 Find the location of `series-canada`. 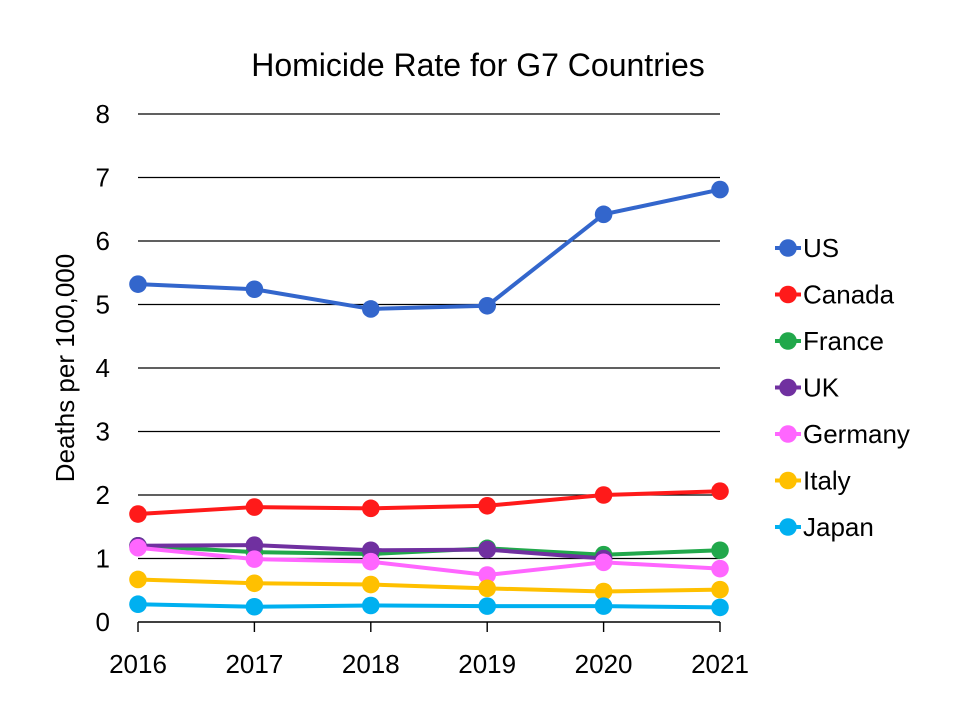

series-canada is located at coordinates (429, 502).